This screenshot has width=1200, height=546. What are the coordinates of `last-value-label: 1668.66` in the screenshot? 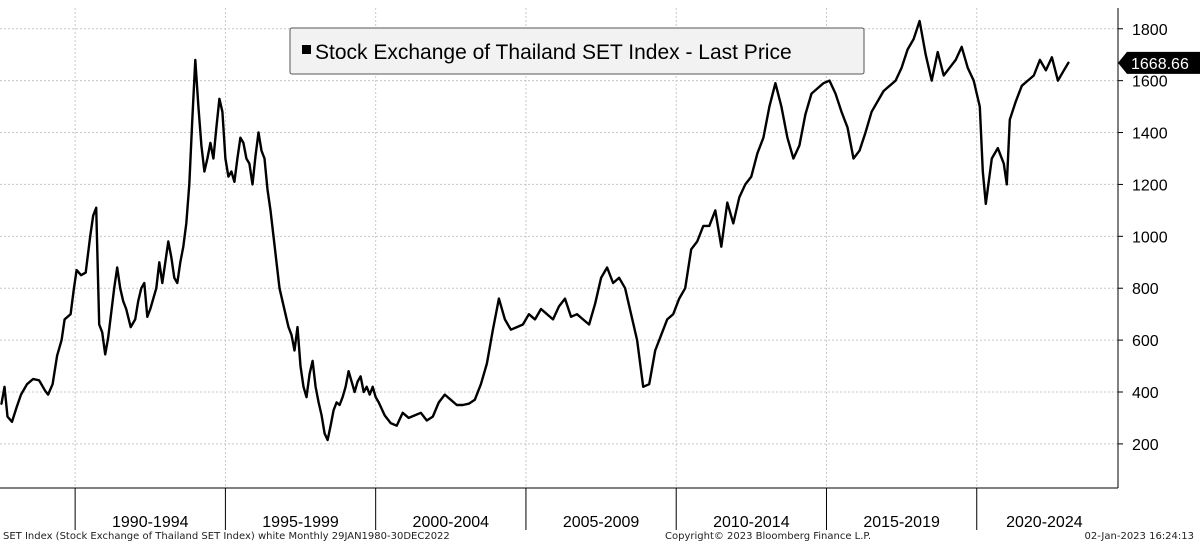 It's located at (1160, 64).